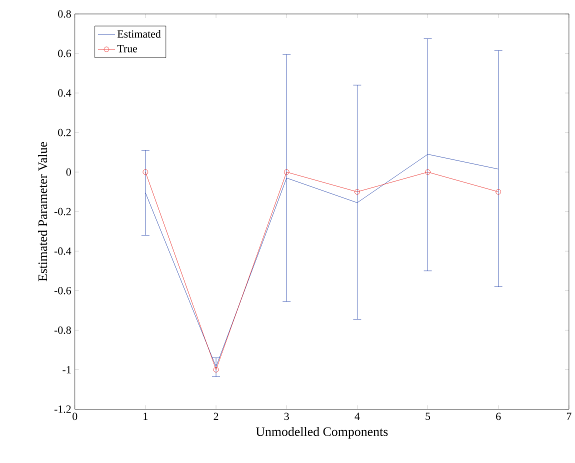 The height and width of the screenshot is (463, 575). What do you see at coordinates (75, 416) in the screenshot?
I see `x-tick-label: 0` at bounding box center [75, 416].